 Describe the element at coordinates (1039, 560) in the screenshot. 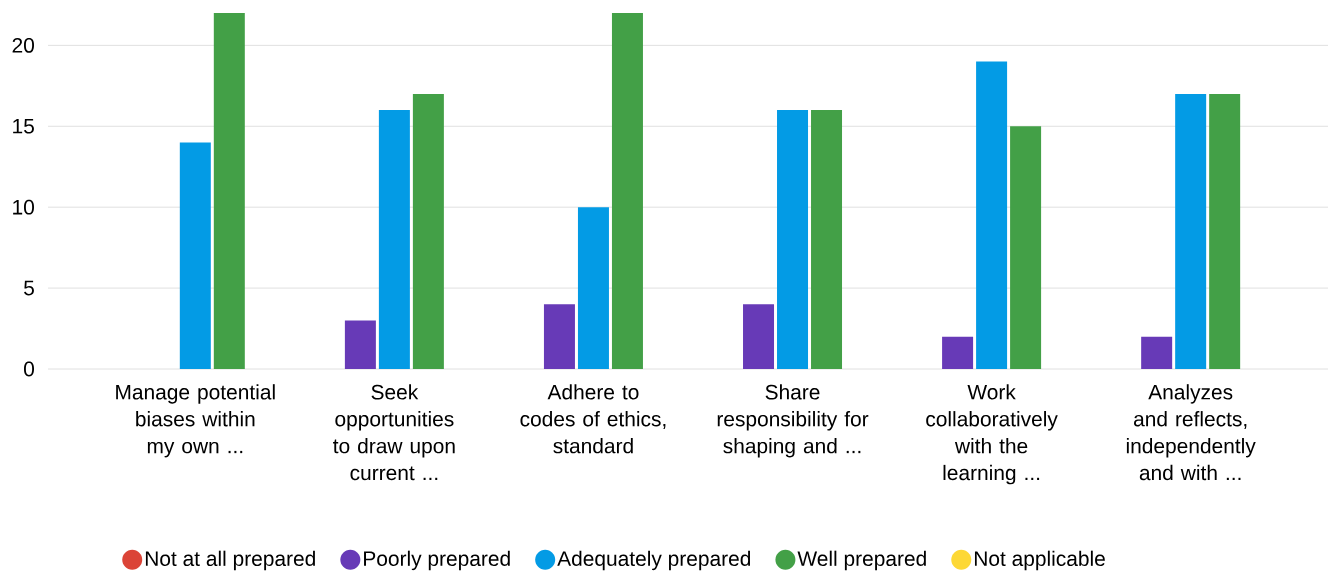

I see `legend-label: Not applicable` at that location.